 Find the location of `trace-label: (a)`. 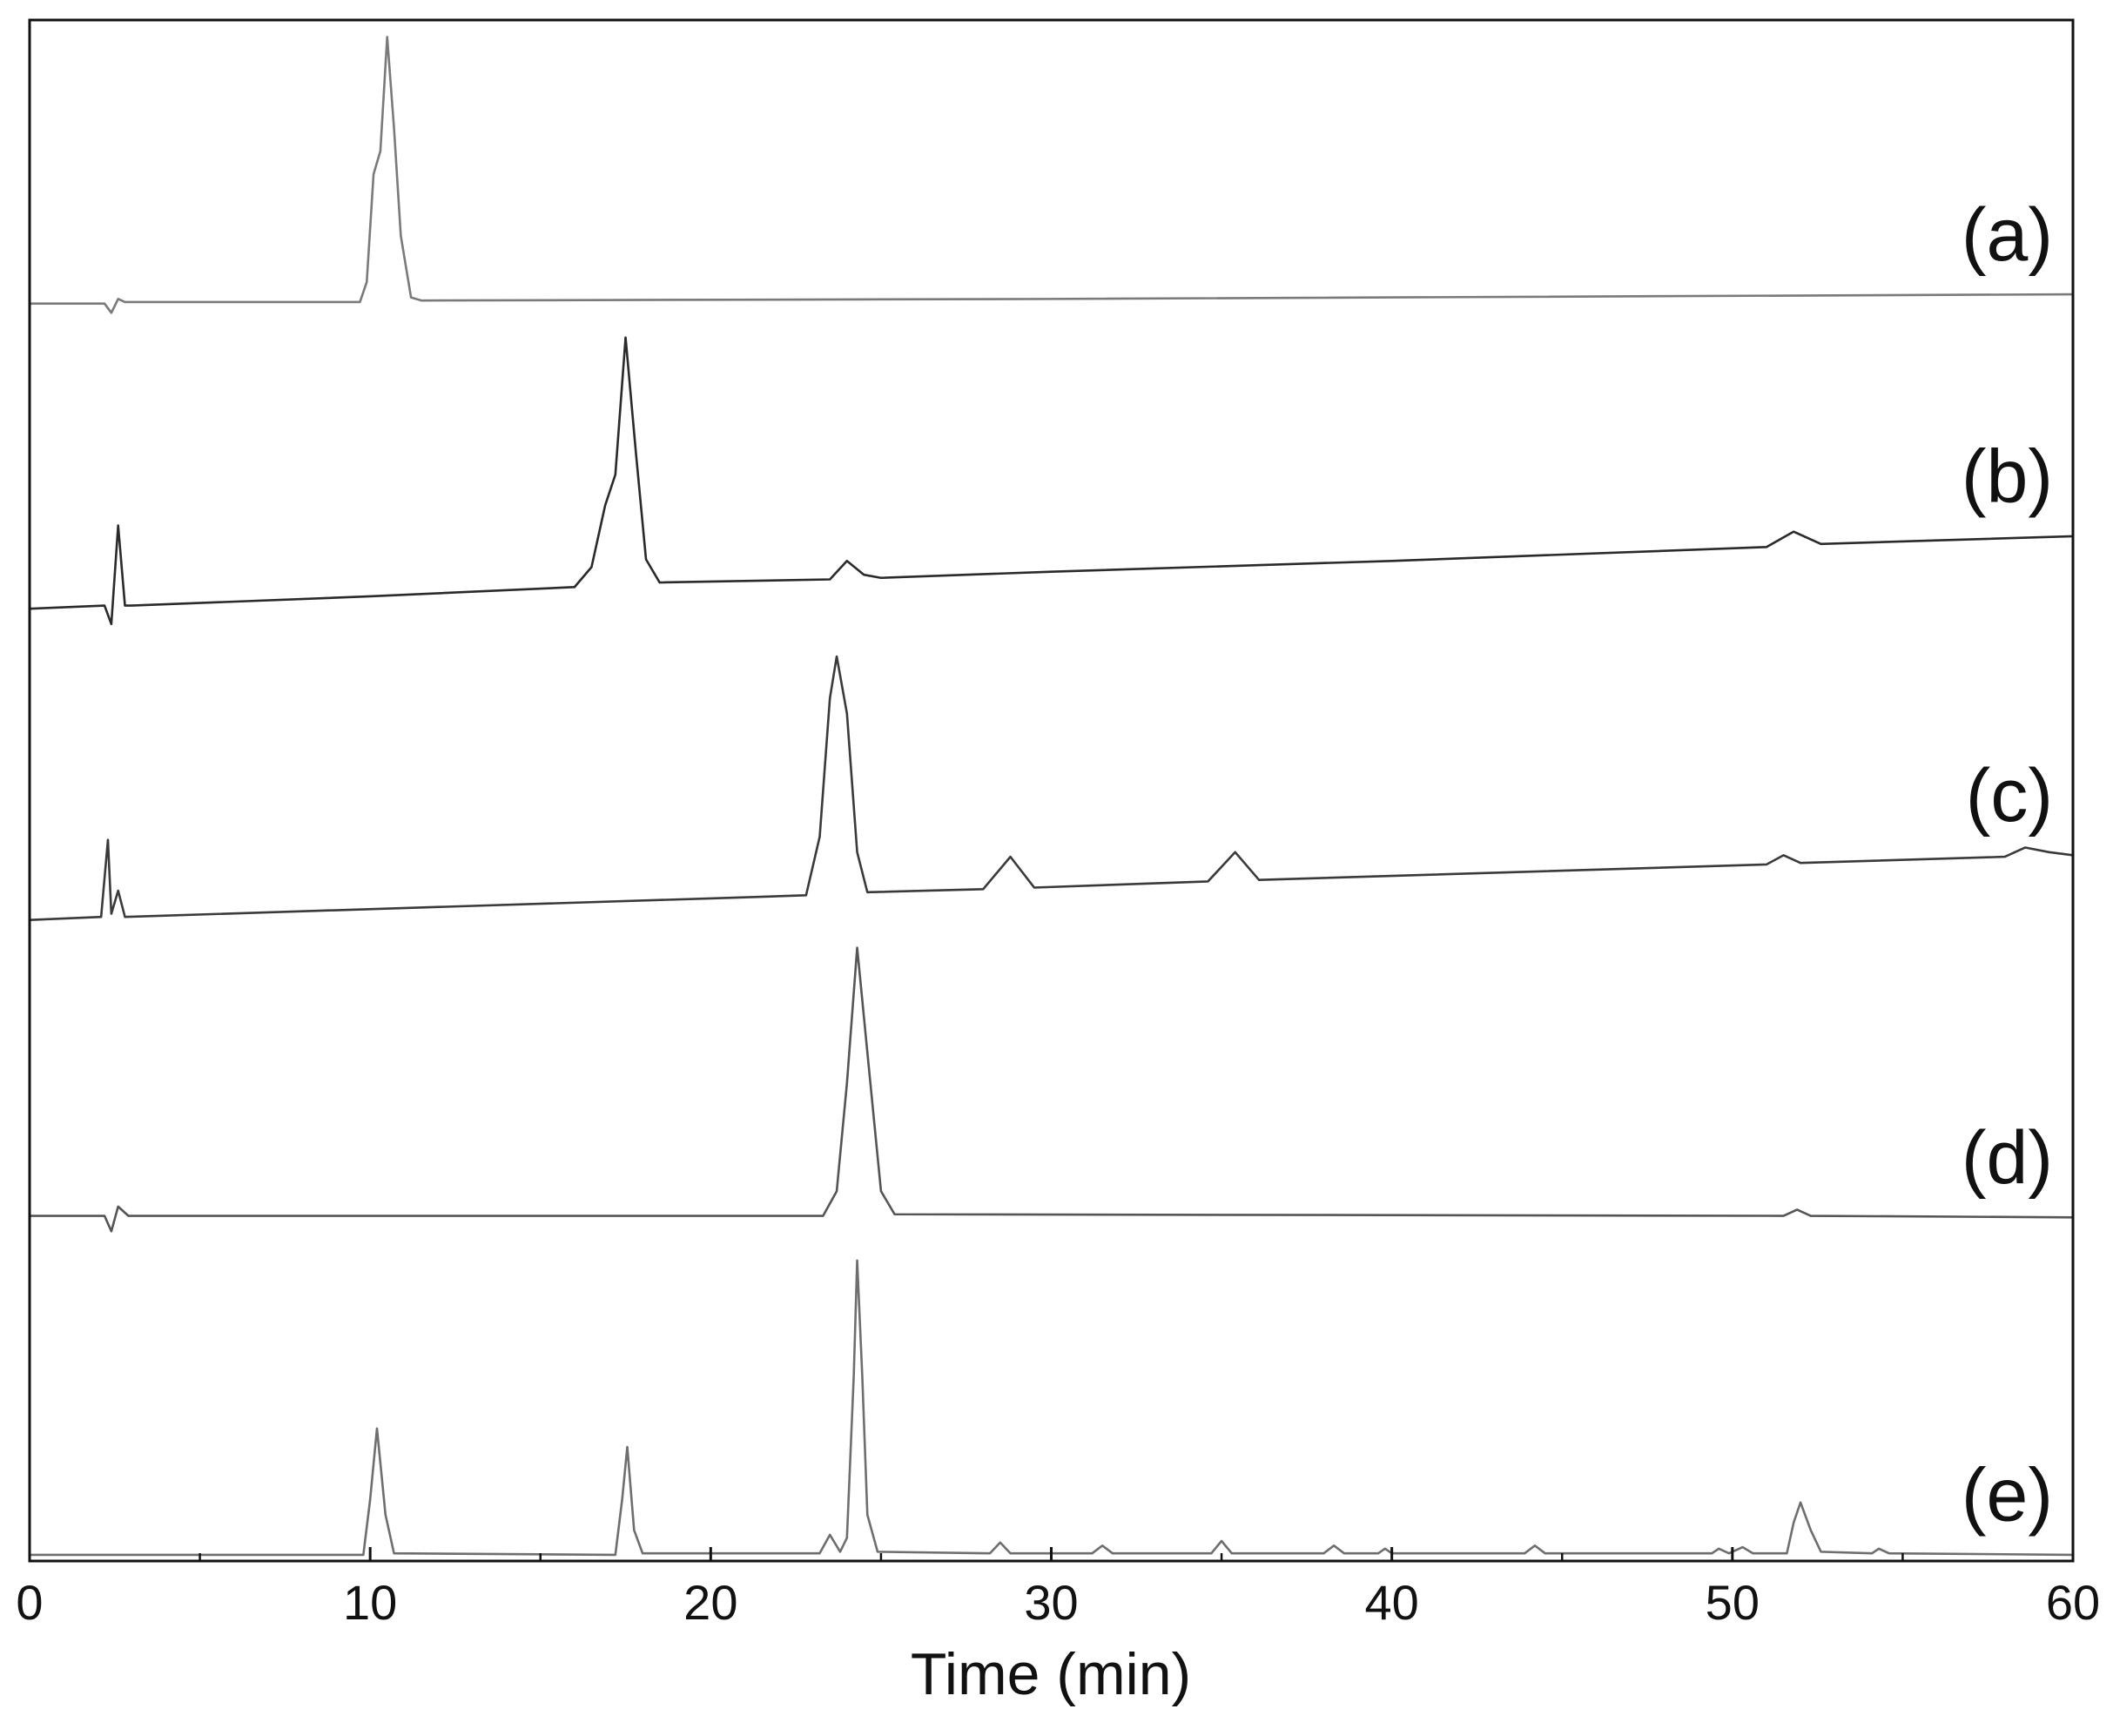

trace-label: (a) is located at coordinates (2007, 235).